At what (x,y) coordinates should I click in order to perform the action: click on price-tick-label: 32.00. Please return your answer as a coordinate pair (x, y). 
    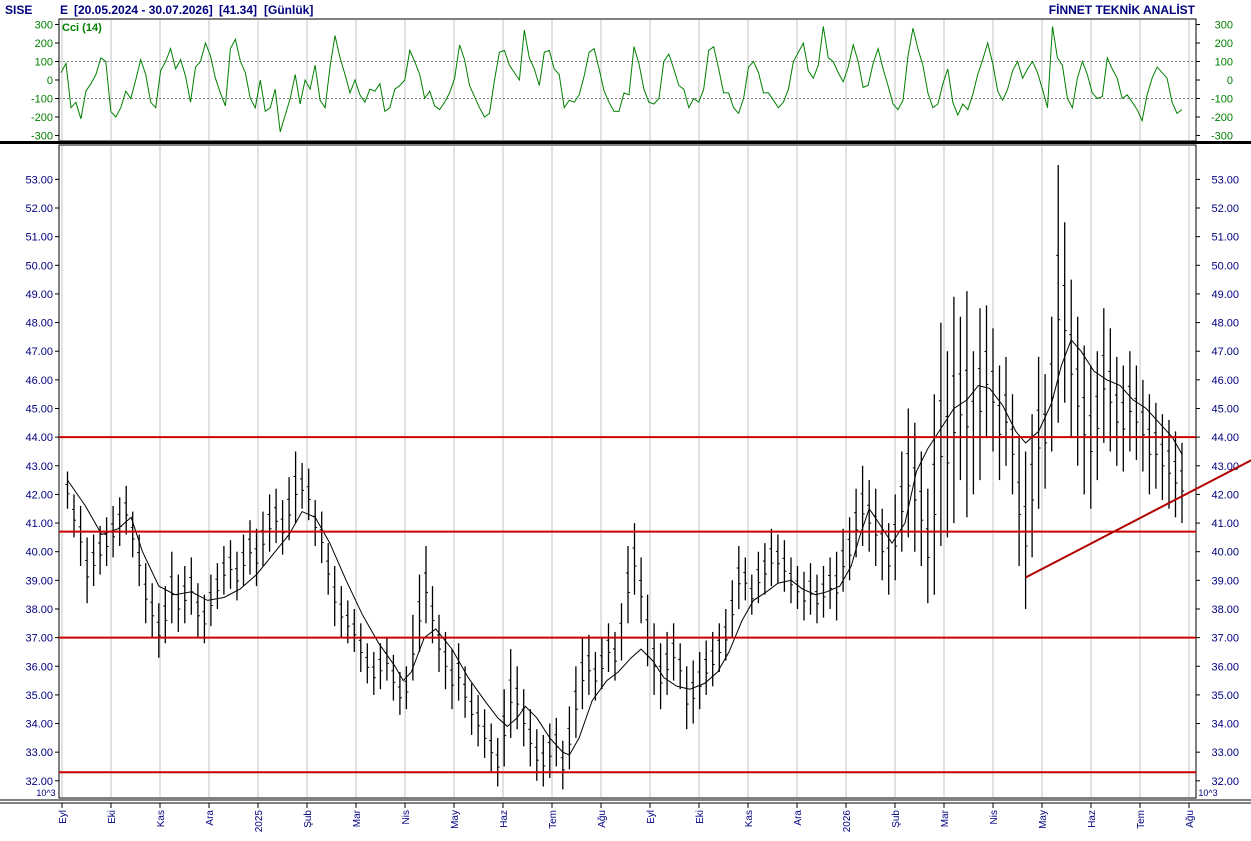
    Looking at the image, I should click on (39, 782).